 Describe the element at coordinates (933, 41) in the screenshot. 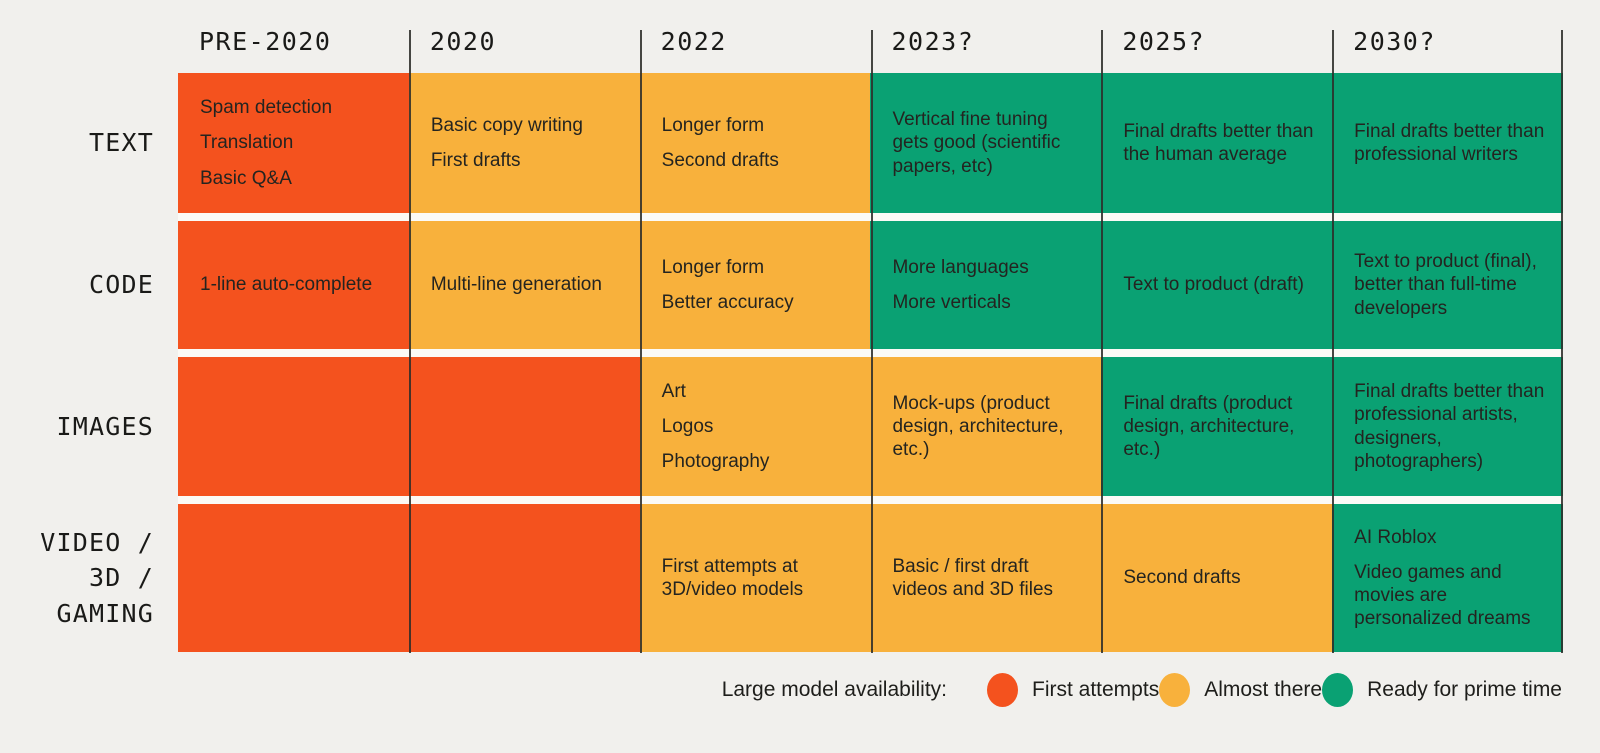

I see `column-header-2023: 2023?` at that location.